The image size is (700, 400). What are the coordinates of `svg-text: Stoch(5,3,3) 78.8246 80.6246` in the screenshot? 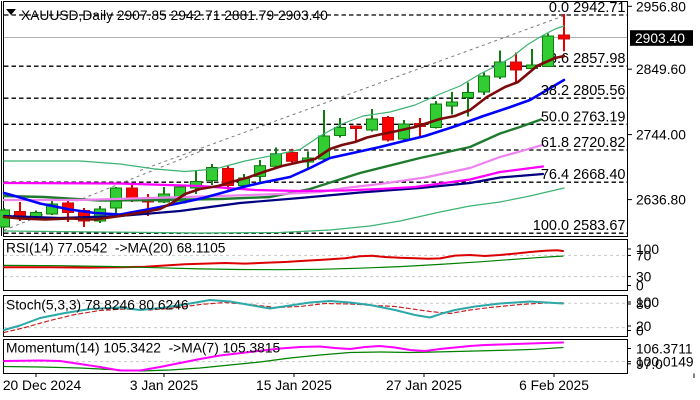 It's located at (97, 305).